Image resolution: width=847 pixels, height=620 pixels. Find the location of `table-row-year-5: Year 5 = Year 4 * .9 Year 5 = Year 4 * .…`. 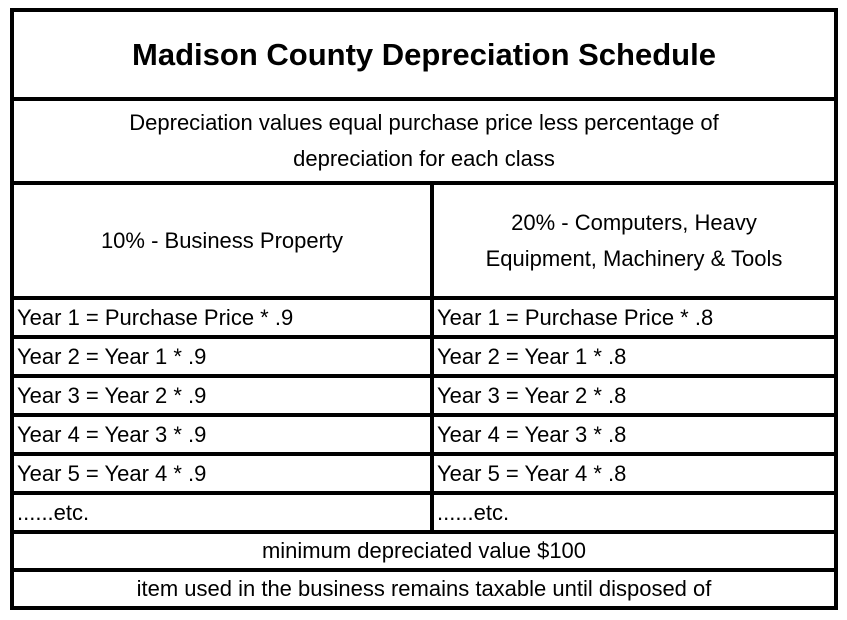

table-row-year-5: Year 5 = Year 4 * .9 Year 5 = Year 4 * .… is located at coordinates (424, 475).